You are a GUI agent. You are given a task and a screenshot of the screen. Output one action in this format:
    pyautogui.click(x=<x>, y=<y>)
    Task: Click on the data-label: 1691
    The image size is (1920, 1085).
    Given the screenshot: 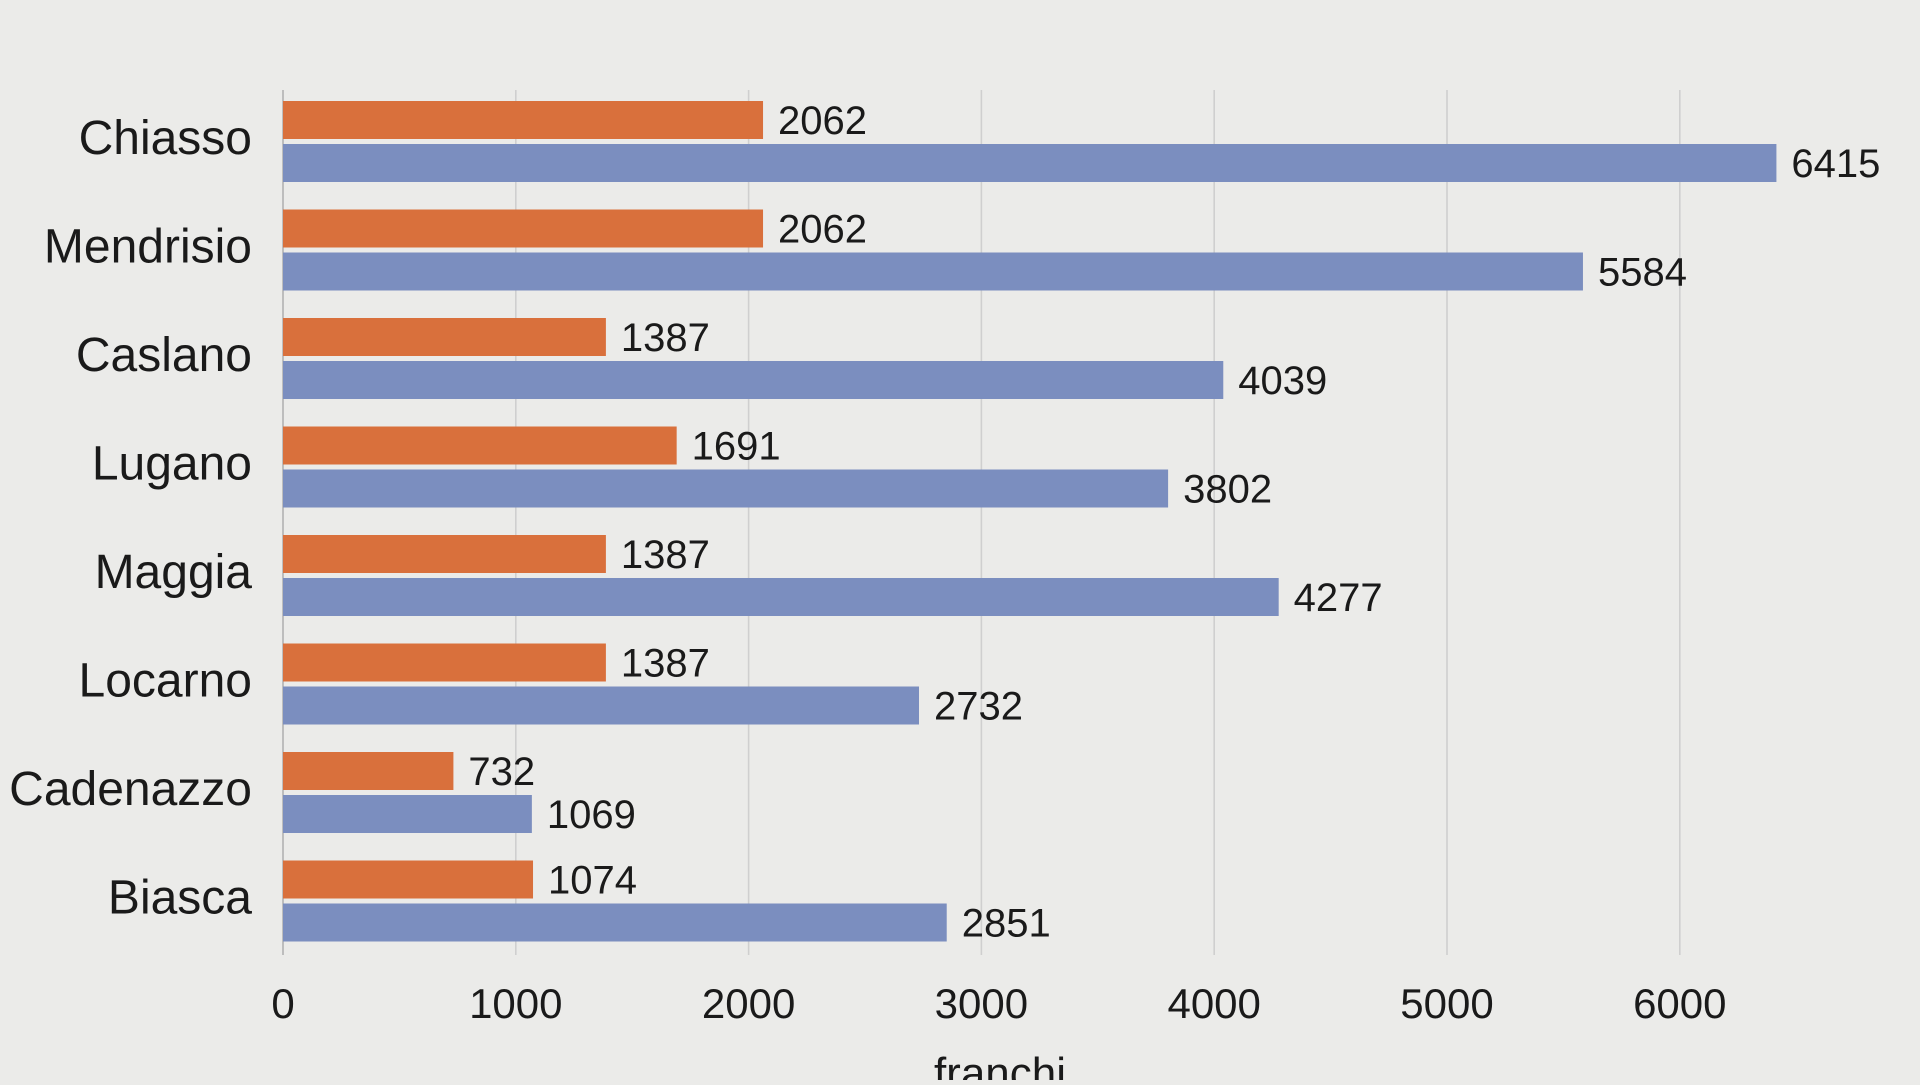 What is the action you would take?
    pyautogui.click(x=736, y=447)
    